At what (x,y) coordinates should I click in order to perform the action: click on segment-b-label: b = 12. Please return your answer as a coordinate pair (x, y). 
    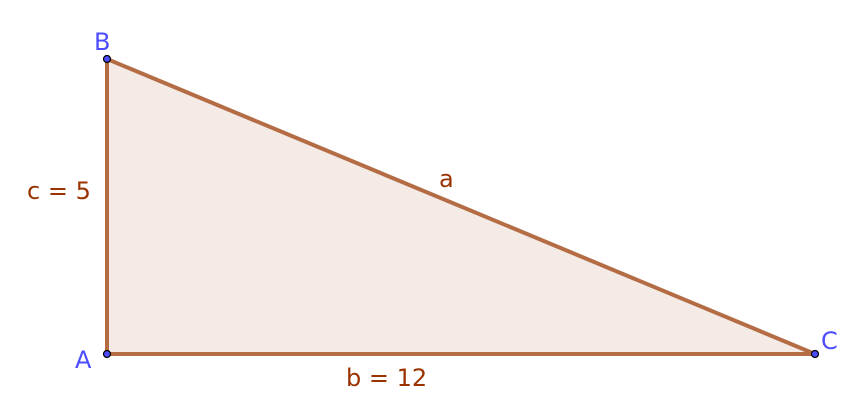
    Looking at the image, I should click on (386, 378).